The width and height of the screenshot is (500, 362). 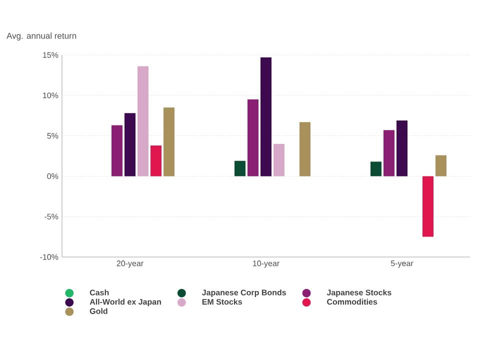 I want to click on x-tick-label: 10-year, so click(x=266, y=264).